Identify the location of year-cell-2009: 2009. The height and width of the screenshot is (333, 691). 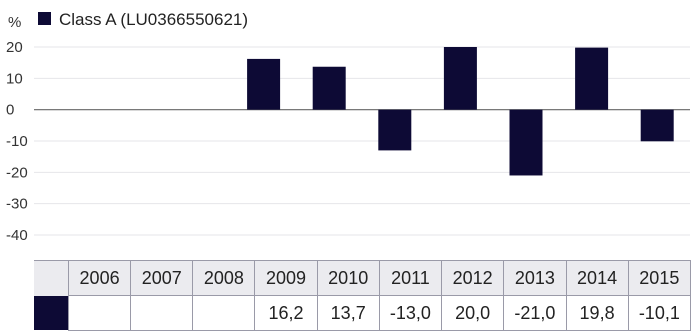
(286, 278).